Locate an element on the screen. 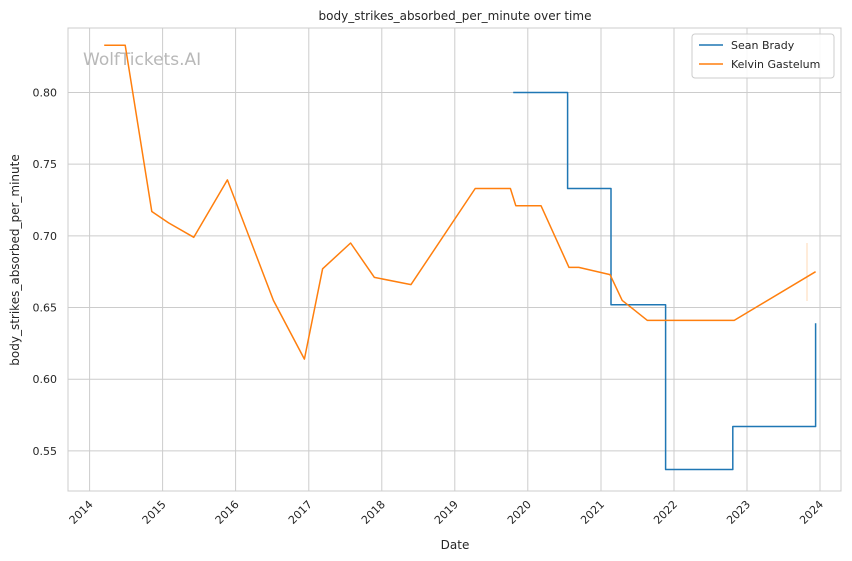 The image size is (852, 561). legend-label-0: Sean Brady is located at coordinates (763, 45).